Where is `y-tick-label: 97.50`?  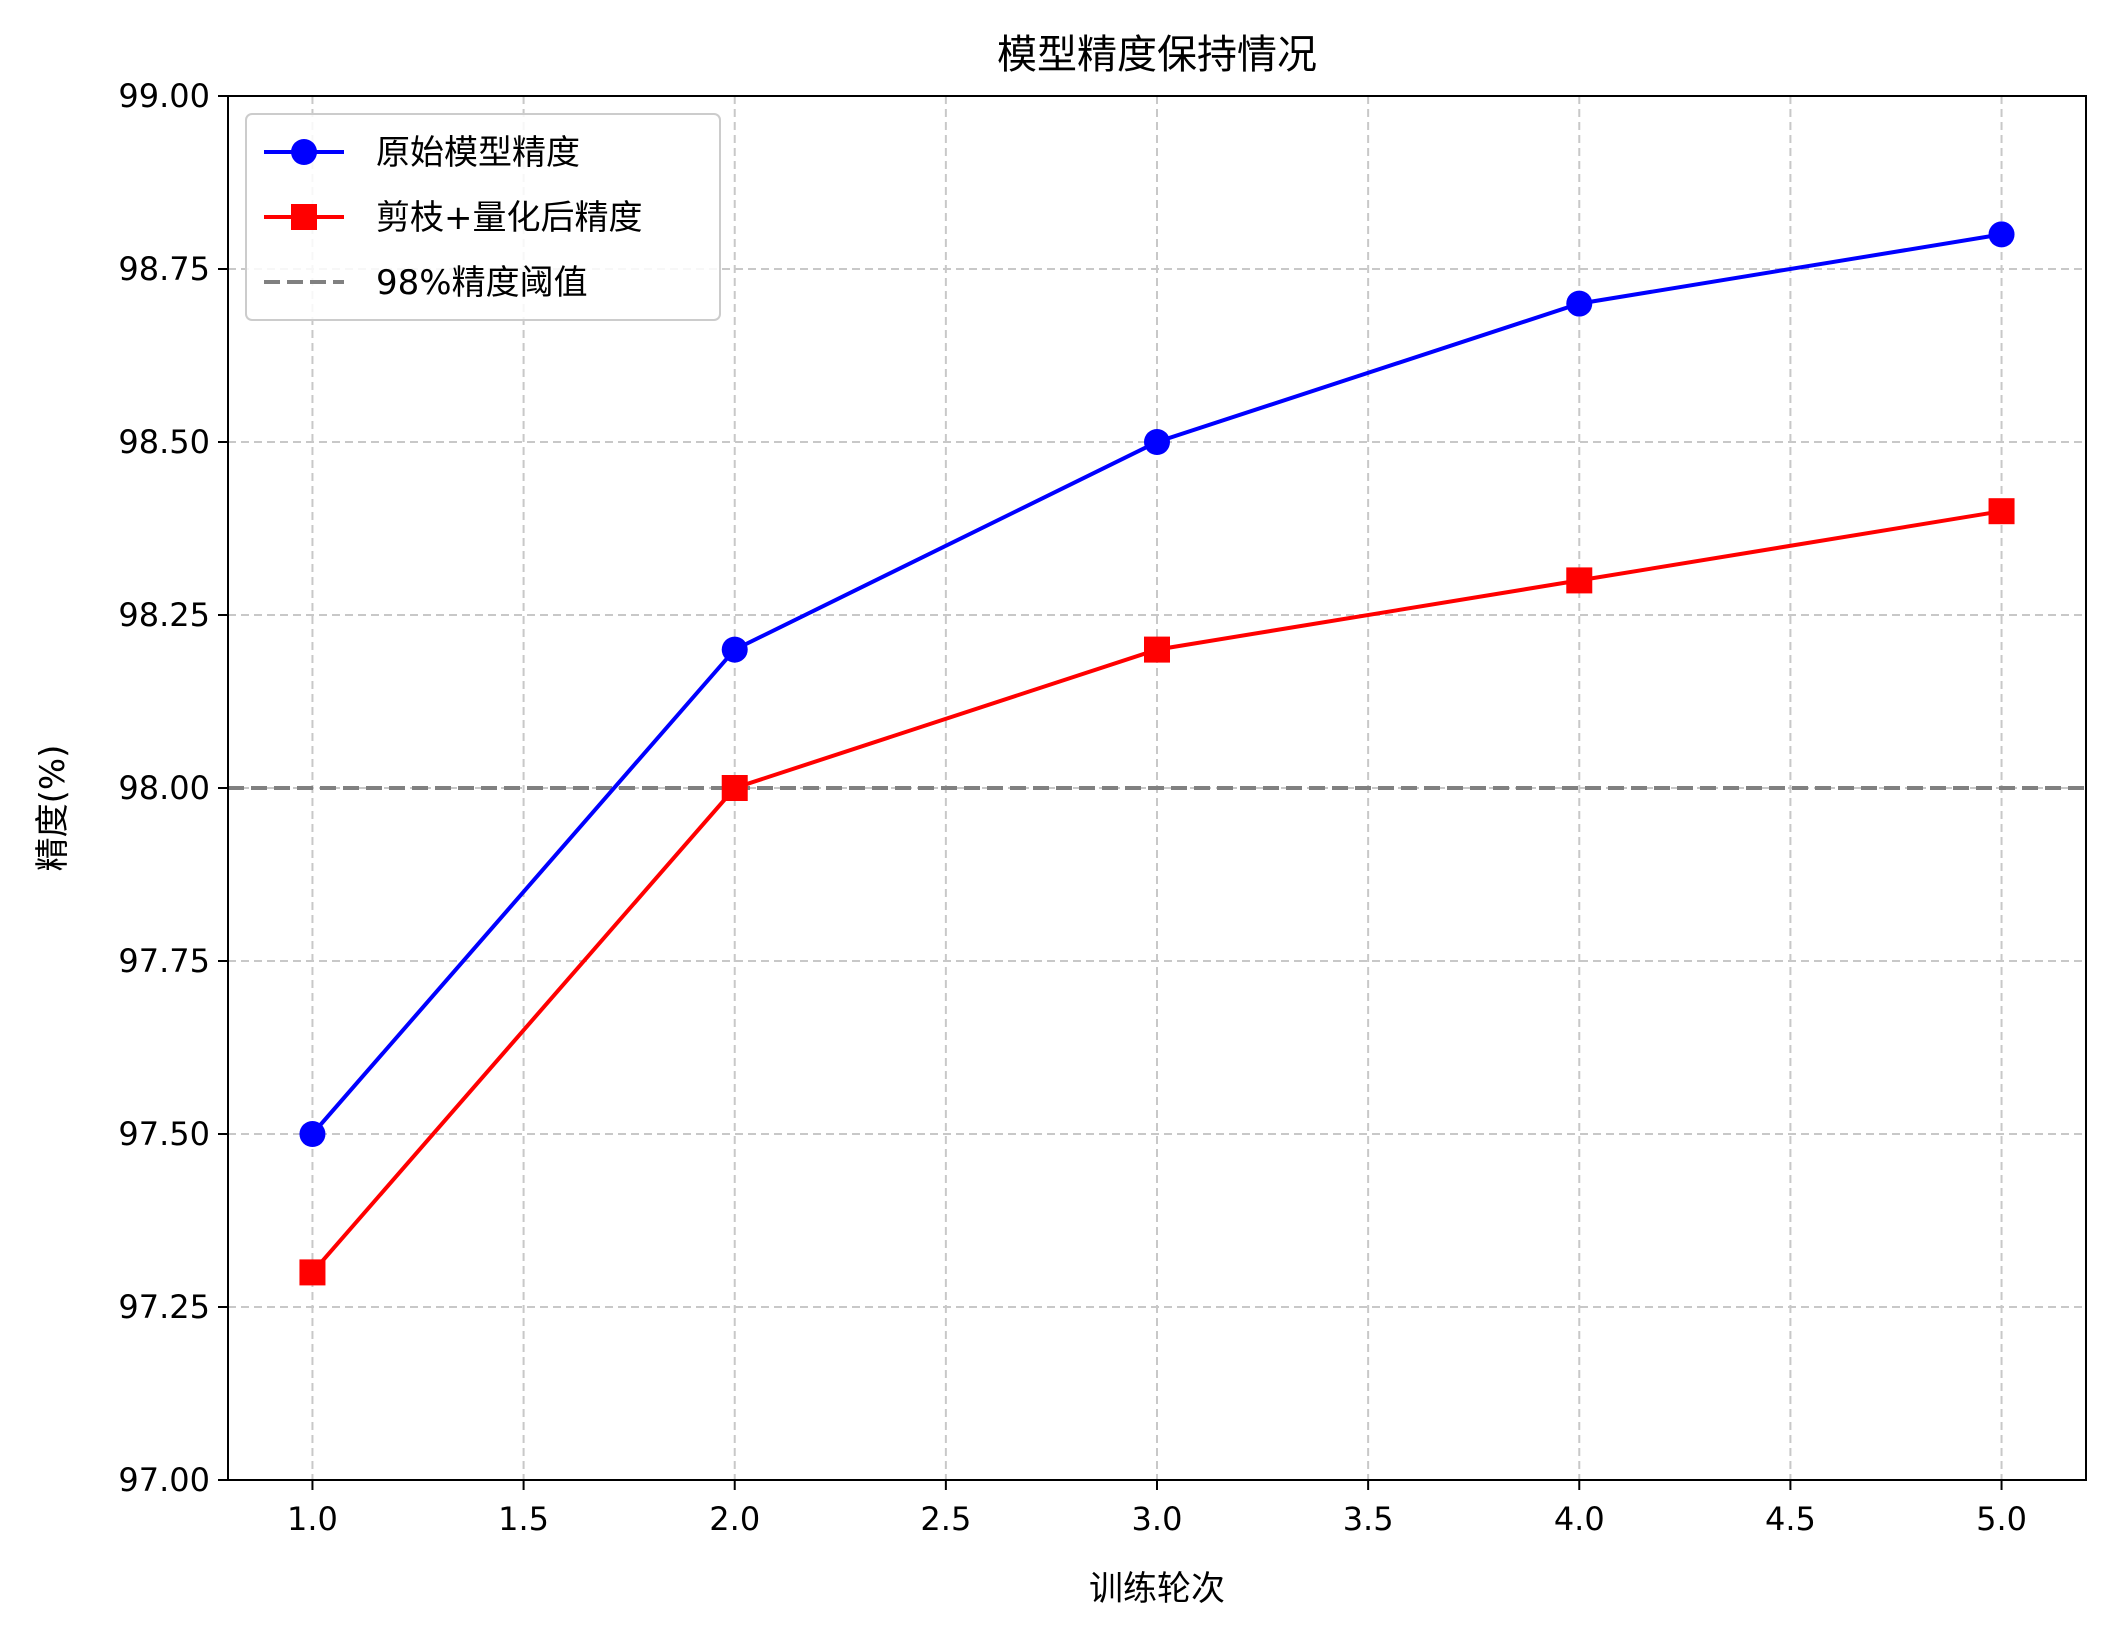 y-tick-label: 97.50 is located at coordinates (164, 1134).